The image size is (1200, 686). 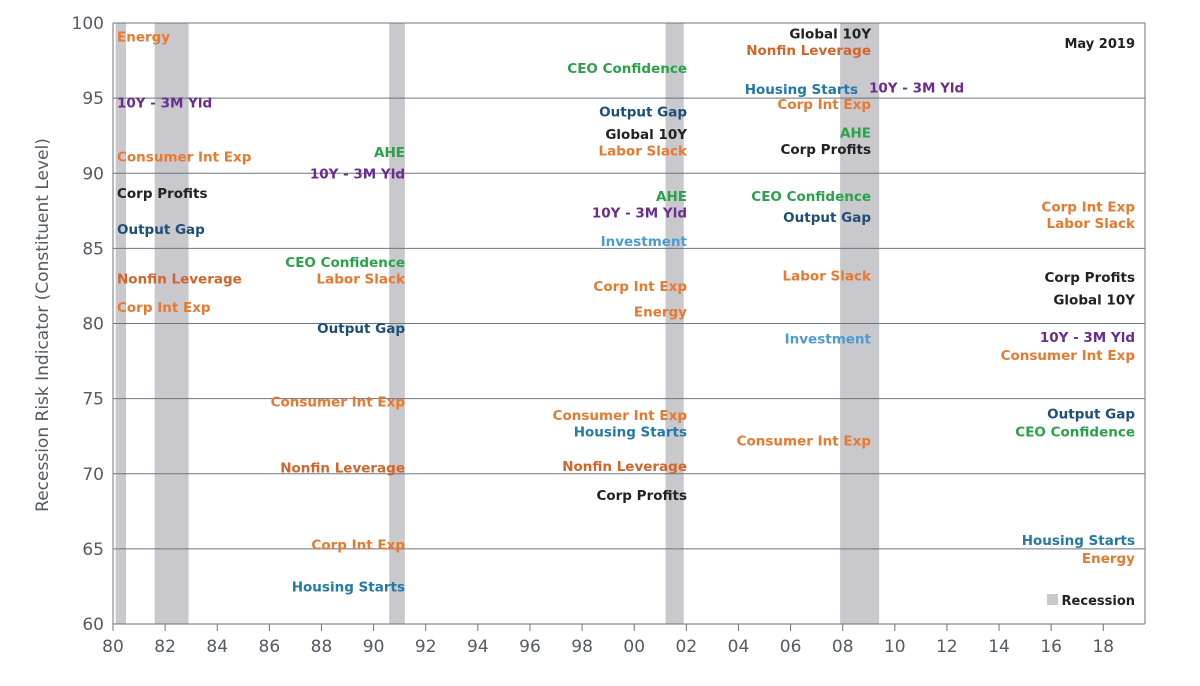 What do you see at coordinates (93, 325) in the screenshot?
I see `y-tick-label: 80` at bounding box center [93, 325].